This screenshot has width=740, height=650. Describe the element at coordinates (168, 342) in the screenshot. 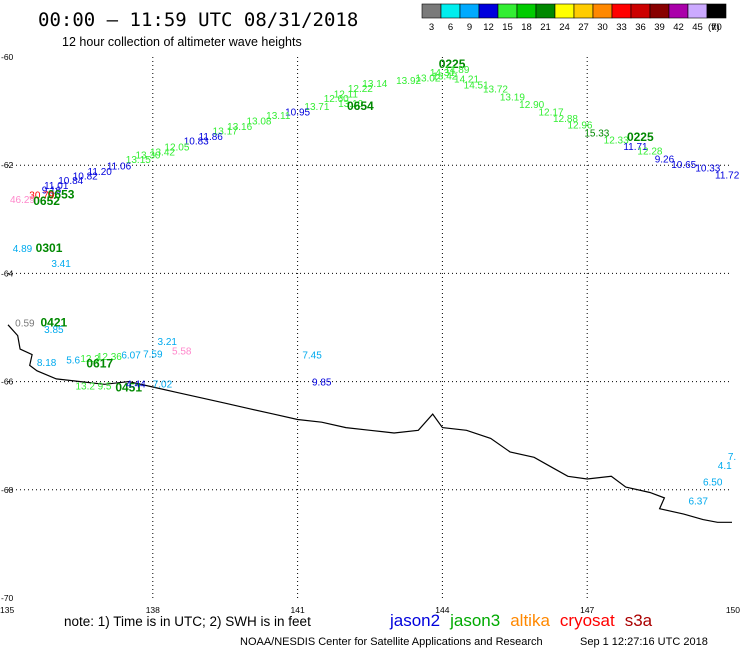

I see `wave-height-label: 3.21` at that location.